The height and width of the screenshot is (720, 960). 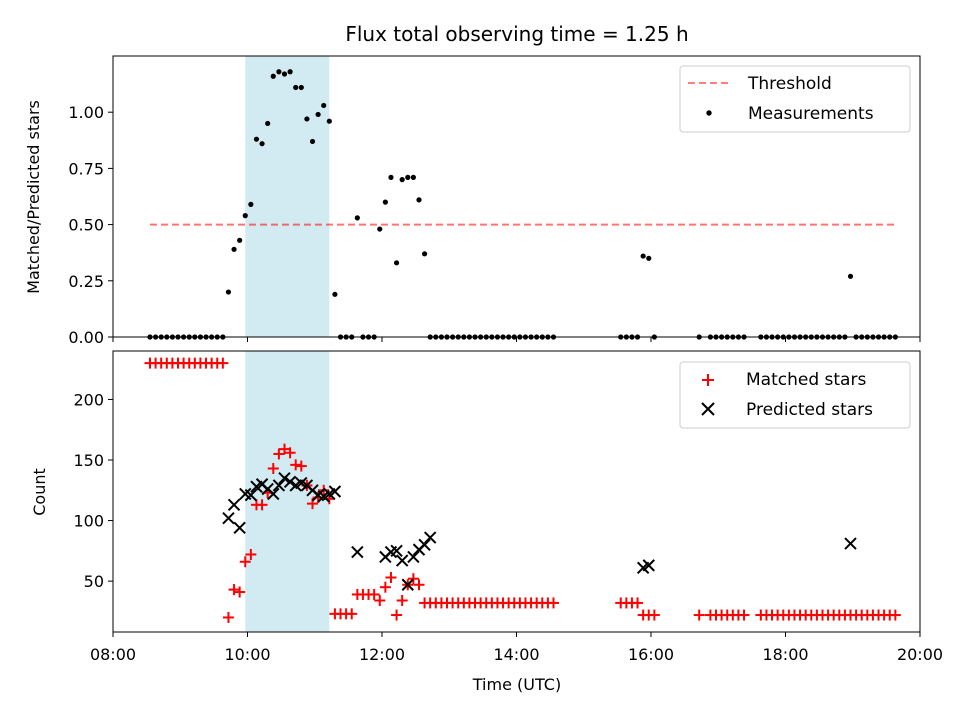 What do you see at coordinates (113, 654) in the screenshot?
I see `bot-x-tick-label-0: 08:00` at bounding box center [113, 654].